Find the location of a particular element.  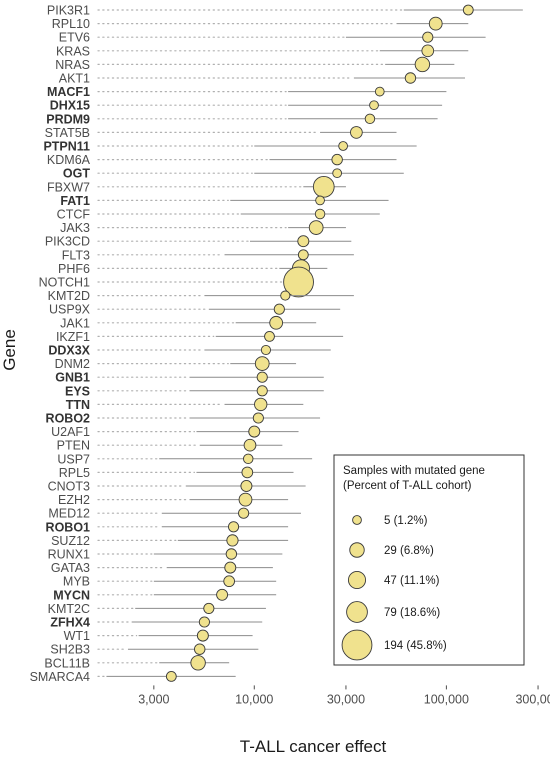

gene-row: GATA3 is located at coordinates (162, 568).